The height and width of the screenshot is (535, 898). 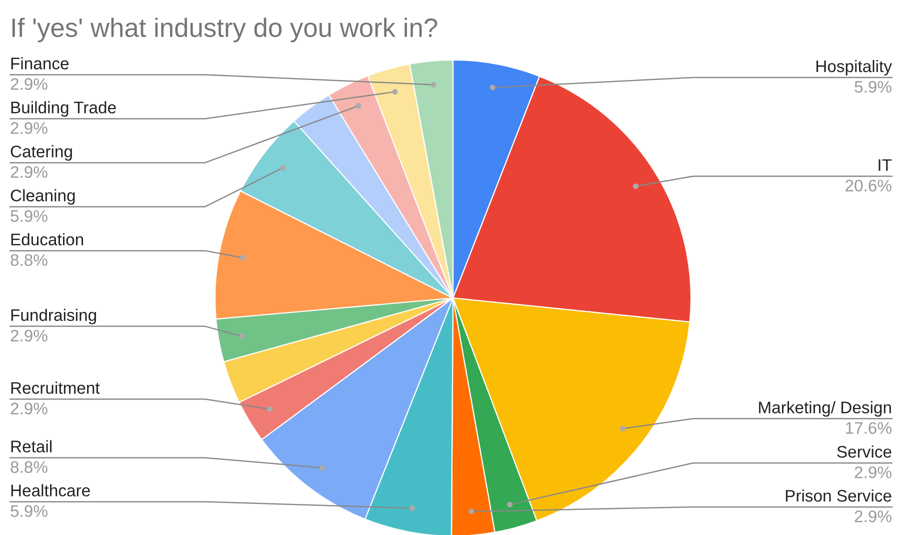 What do you see at coordinates (50, 490) in the screenshot?
I see `slice-label: Healthcare` at bounding box center [50, 490].